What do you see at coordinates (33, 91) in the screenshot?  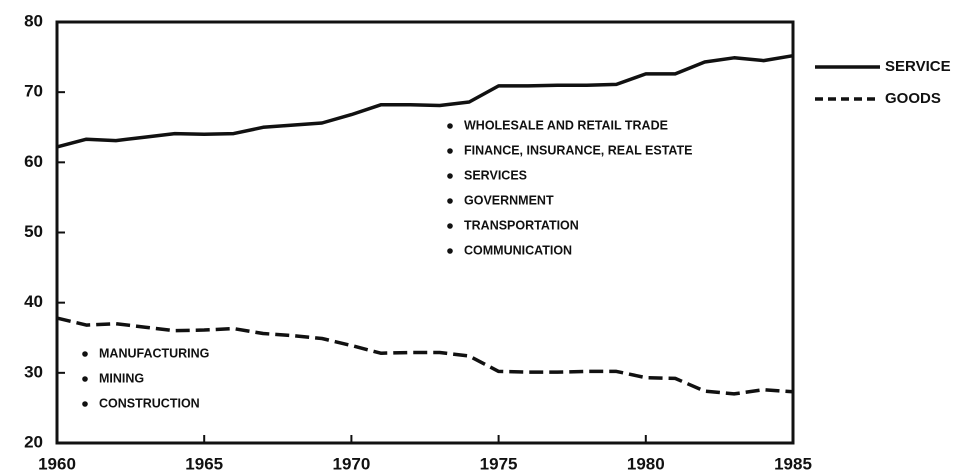 I see `y-tick-label: 70` at bounding box center [33, 91].